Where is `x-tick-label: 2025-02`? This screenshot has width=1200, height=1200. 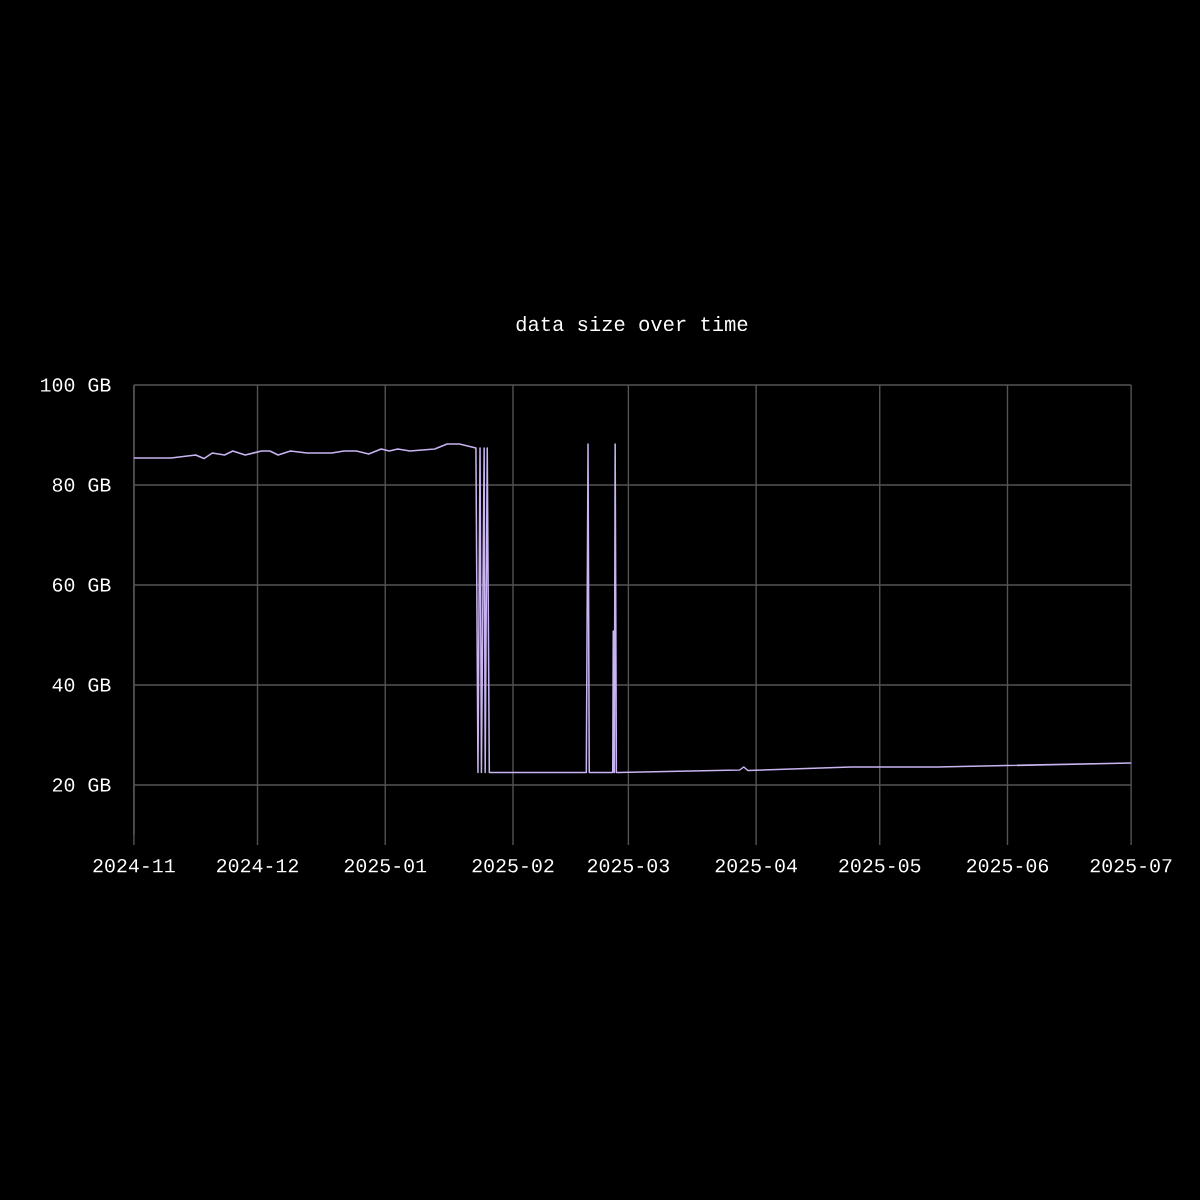
x-tick-label: 2025-02 is located at coordinates (513, 865).